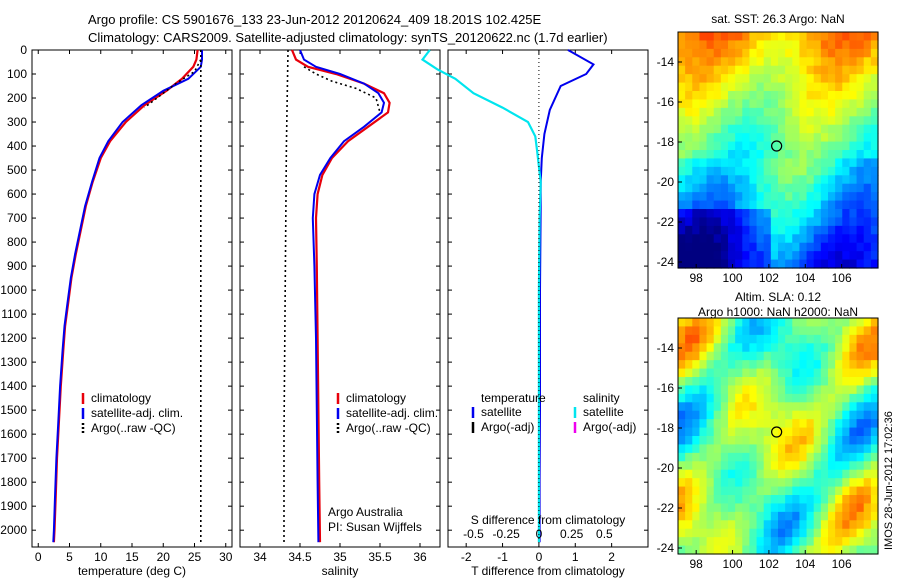 This screenshot has height=580, width=900. What do you see at coordinates (340, 296) in the screenshot?
I see `salinity-series-climatology` at bounding box center [340, 296].